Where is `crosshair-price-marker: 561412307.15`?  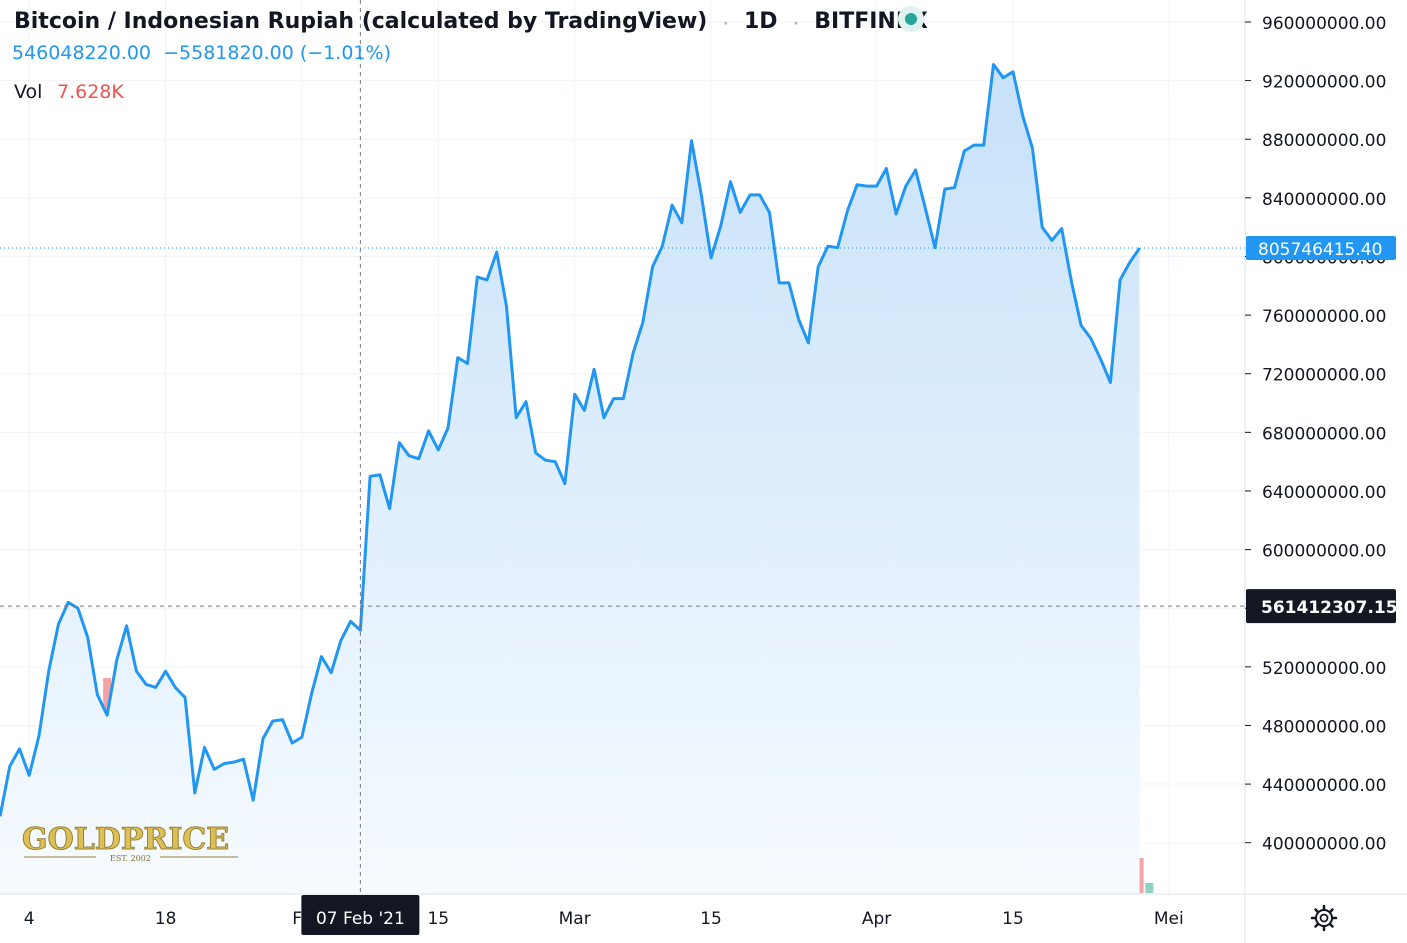 crosshair-price-marker: 561412307.15 is located at coordinates (1322, 606).